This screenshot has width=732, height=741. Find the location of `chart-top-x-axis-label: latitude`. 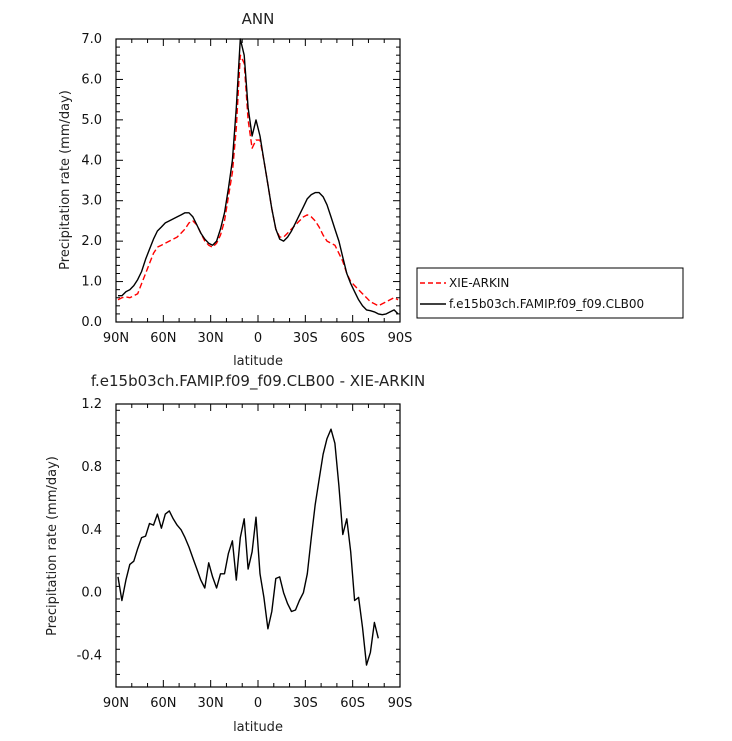

chart-top-x-axis-label: latitude is located at coordinates (258, 361).